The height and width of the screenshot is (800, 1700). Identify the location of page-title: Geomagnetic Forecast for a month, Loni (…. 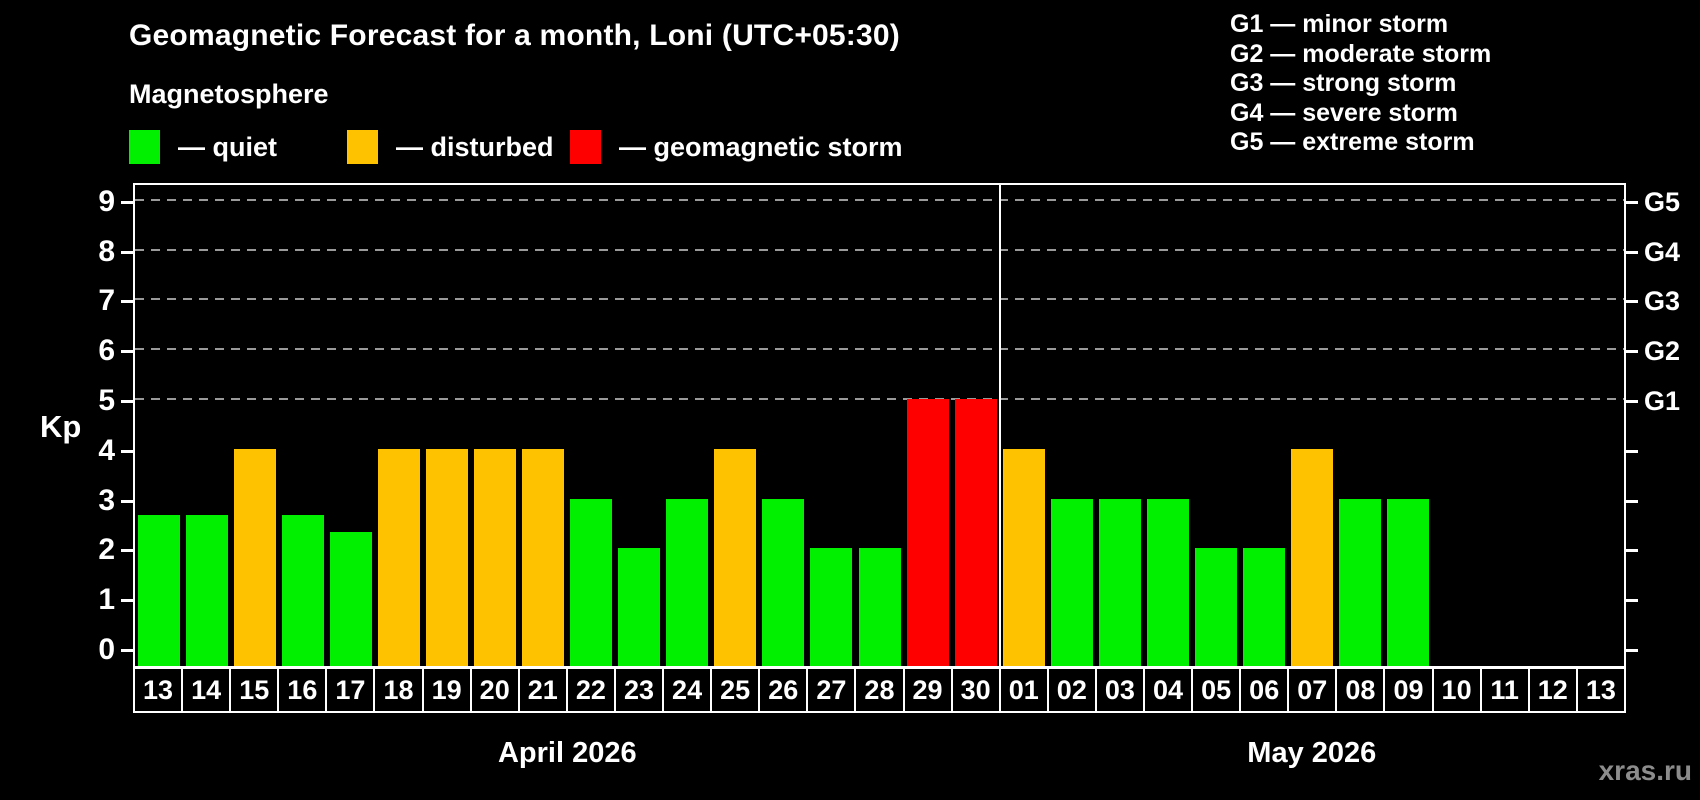
(514, 35).